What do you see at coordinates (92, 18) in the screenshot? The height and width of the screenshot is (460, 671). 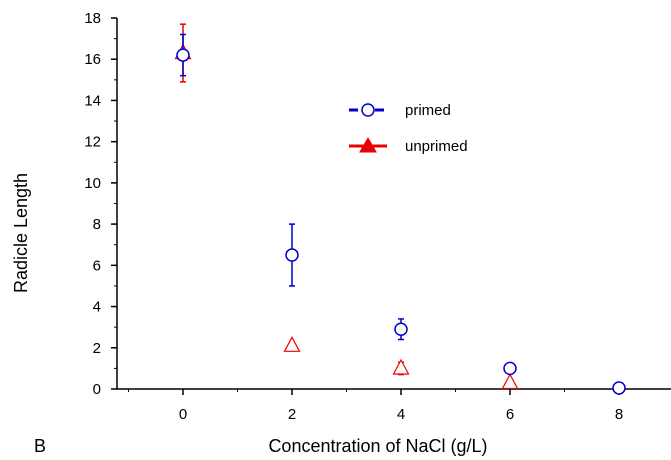 I see `y-tick-label: 18` at bounding box center [92, 18].